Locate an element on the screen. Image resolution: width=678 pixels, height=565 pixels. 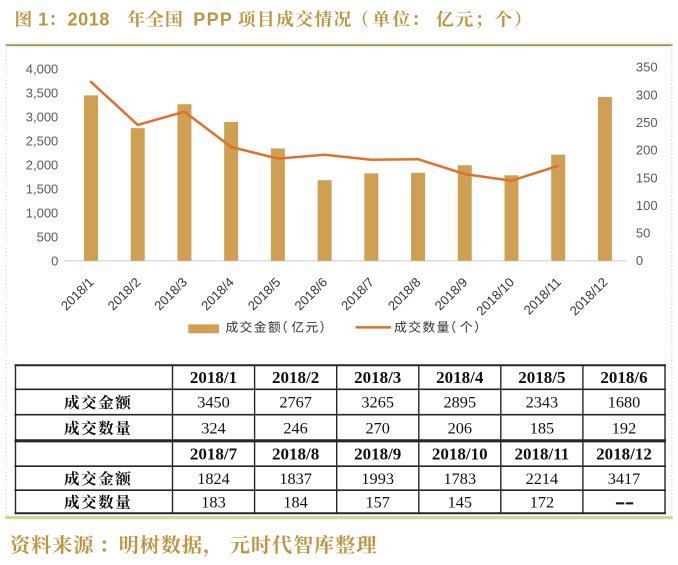
svg-text: 200 is located at coordinates (647, 150).